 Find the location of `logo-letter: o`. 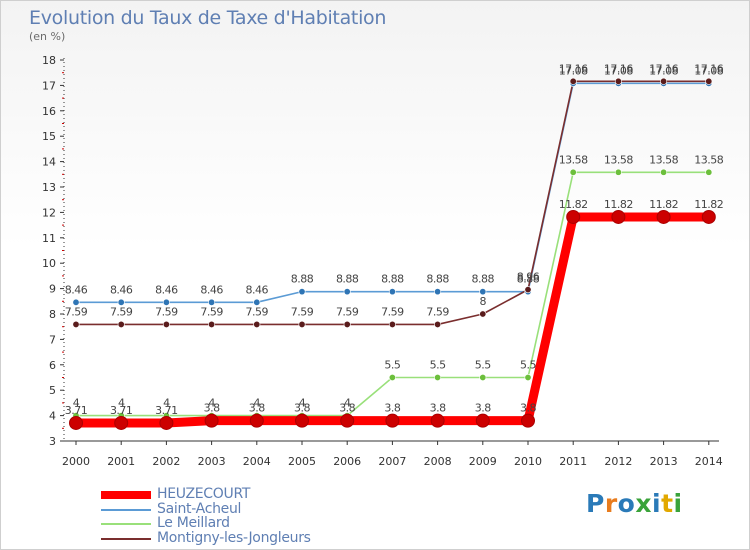

logo-letter: o is located at coordinates (626, 503).